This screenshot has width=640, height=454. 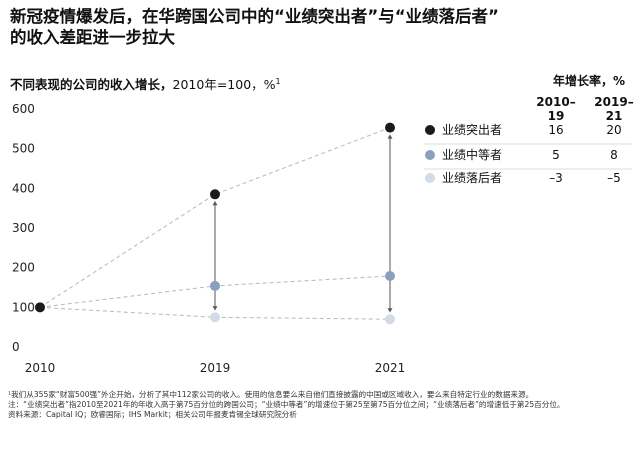 I want to click on legend-label-2: 业绩中等者, so click(x=472, y=154).